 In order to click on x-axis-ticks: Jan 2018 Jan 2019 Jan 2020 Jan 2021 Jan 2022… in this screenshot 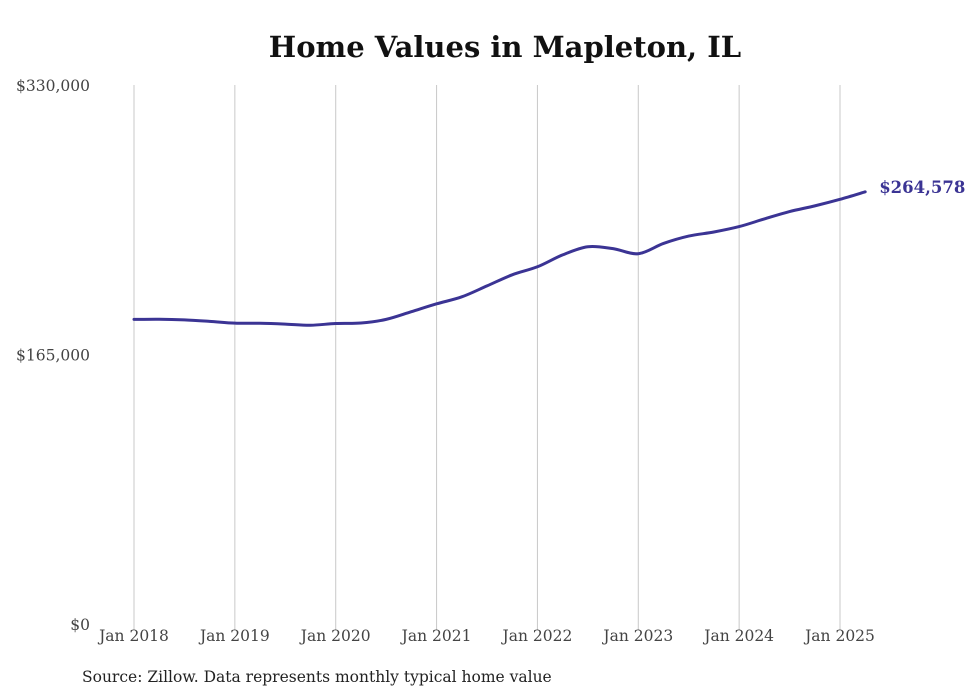, I will do `click(486, 636)`.